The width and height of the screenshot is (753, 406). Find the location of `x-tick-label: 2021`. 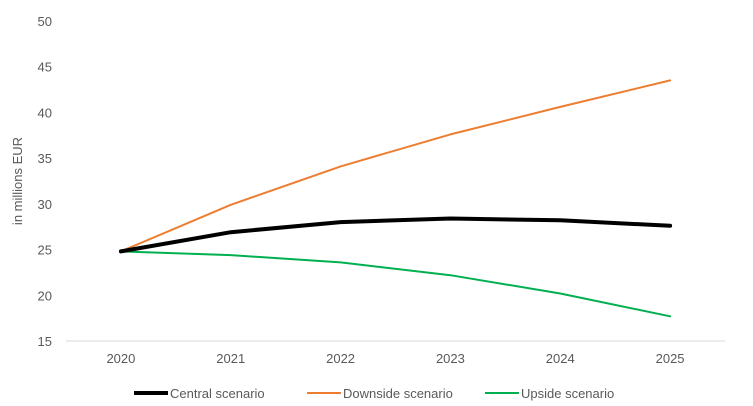

x-tick-label: 2021 is located at coordinates (230, 358).